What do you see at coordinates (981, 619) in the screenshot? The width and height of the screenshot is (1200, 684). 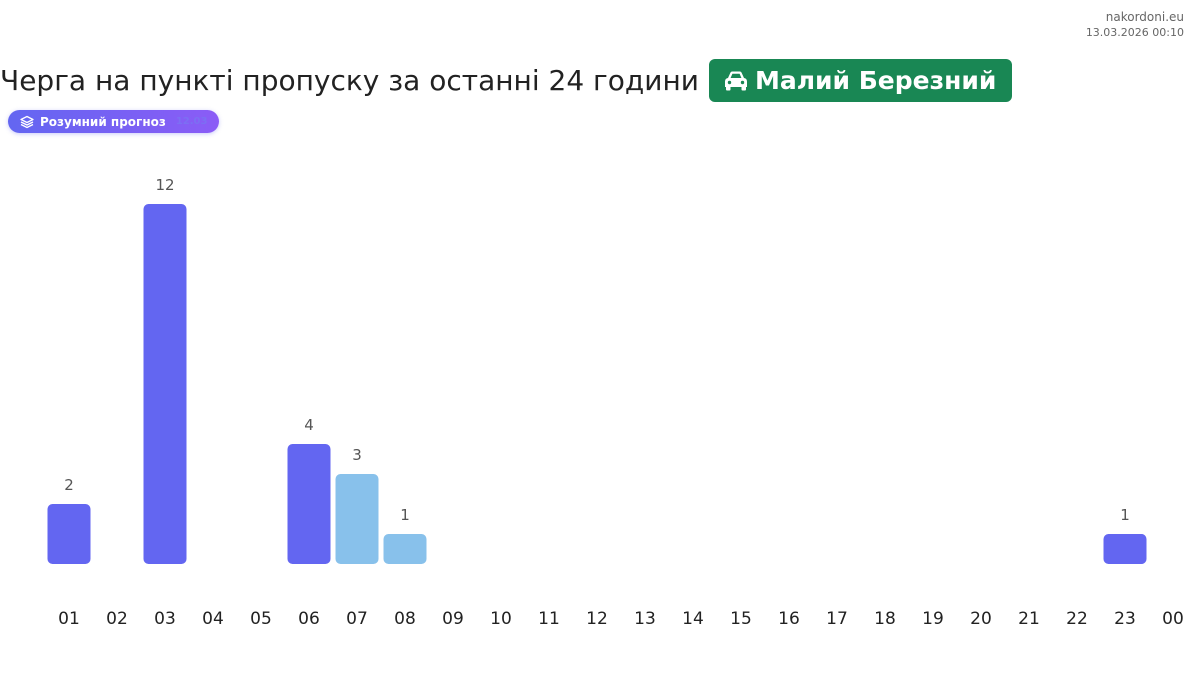 I see `x-tick-label-20: 20` at bounding box center [981, 619].